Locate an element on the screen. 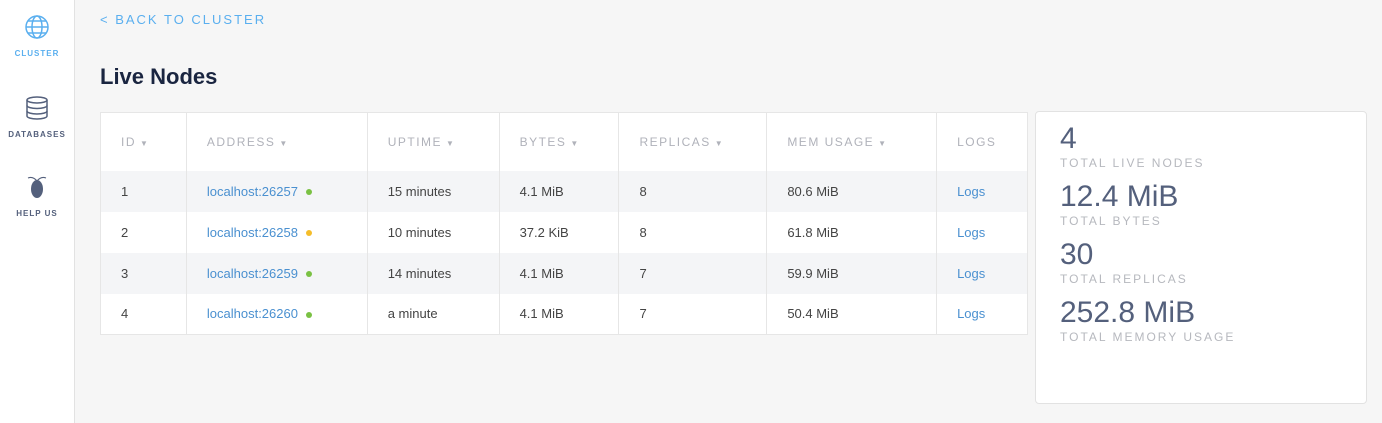  node-id: 3 is located at coordinates (143, 273).